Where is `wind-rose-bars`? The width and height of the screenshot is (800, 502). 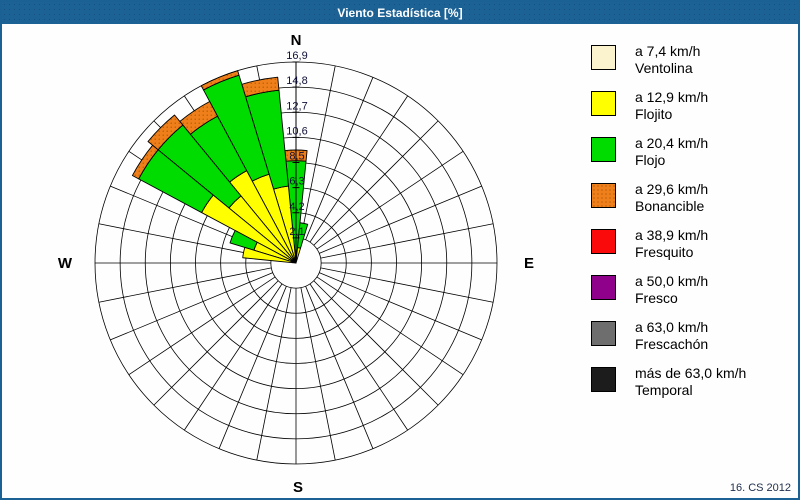 wind-rose-bars is located at coordinates (220, 167).